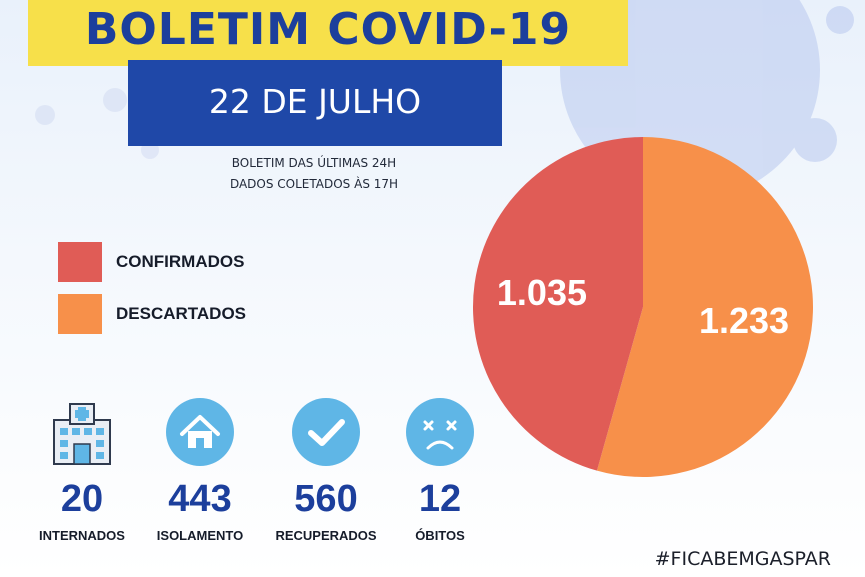 Image resolution: width=865 pixels, height=577 pixels. What do you see at coordinates (80, 314) in the screenshot?
I see `legend-swatch-descartados` at bounding box center [80, 314].